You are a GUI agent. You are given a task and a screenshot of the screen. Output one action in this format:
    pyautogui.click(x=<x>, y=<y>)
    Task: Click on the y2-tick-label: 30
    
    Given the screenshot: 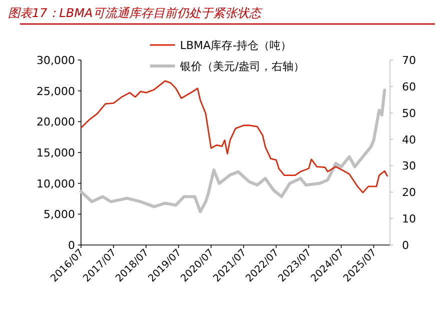 What is the action you would take?
    pyautogui.click(x=409, y=166)
    